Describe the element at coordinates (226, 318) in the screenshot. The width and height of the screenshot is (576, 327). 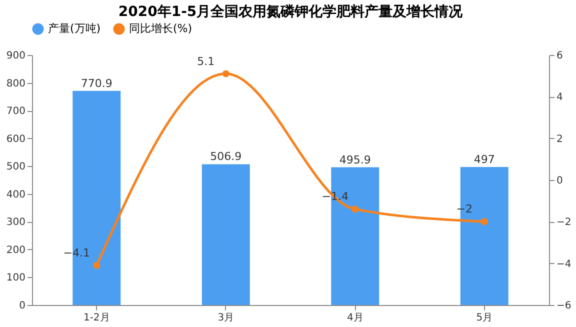
I see `x-tick-label: 3月` at that location.